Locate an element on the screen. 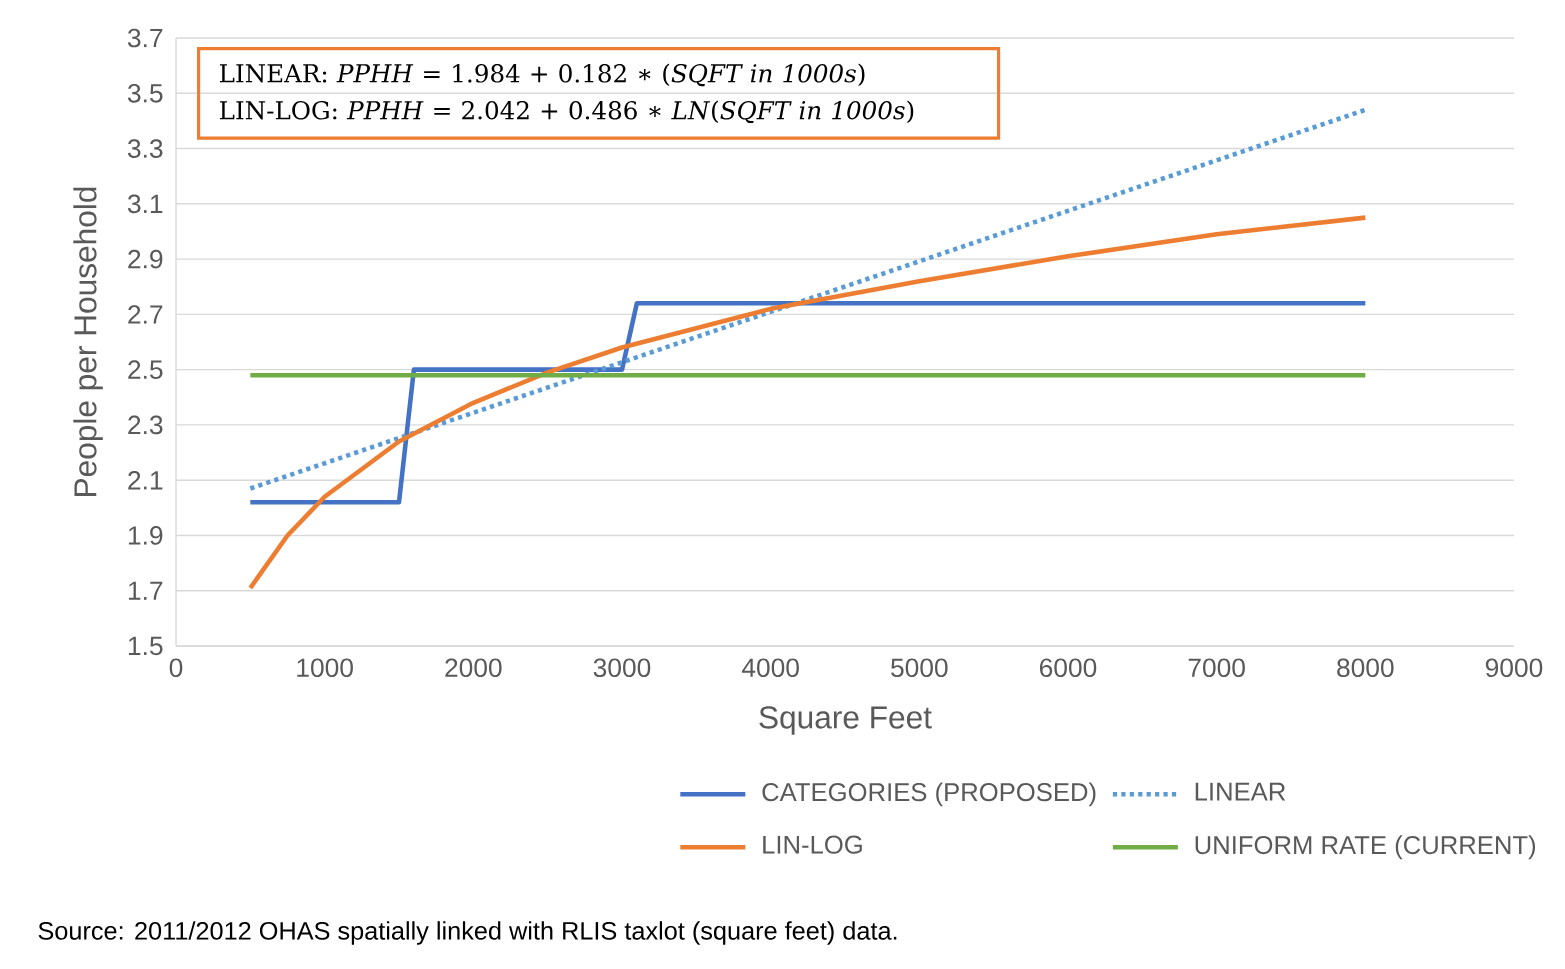  x-tick-label: 7000 is located at coordinates (1216, 668).